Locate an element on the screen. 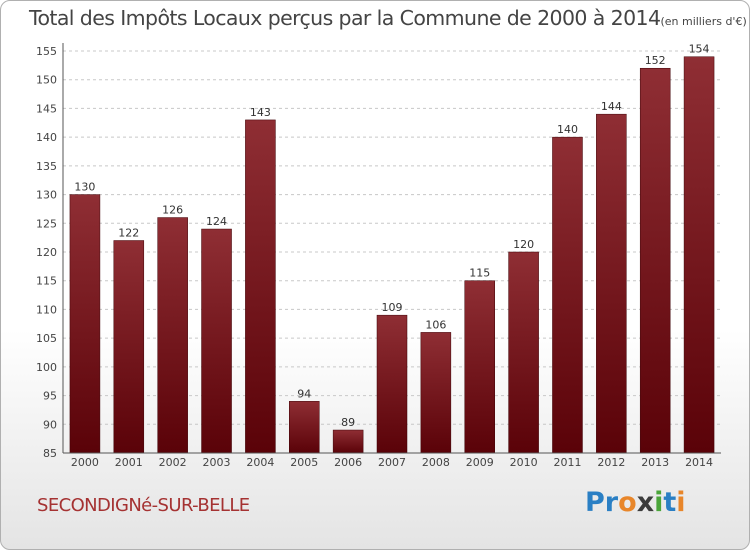 Image resolution: width=750 pixels, height=550 pixels. bar-value-label: 154 is located at coordinates (699, 49).